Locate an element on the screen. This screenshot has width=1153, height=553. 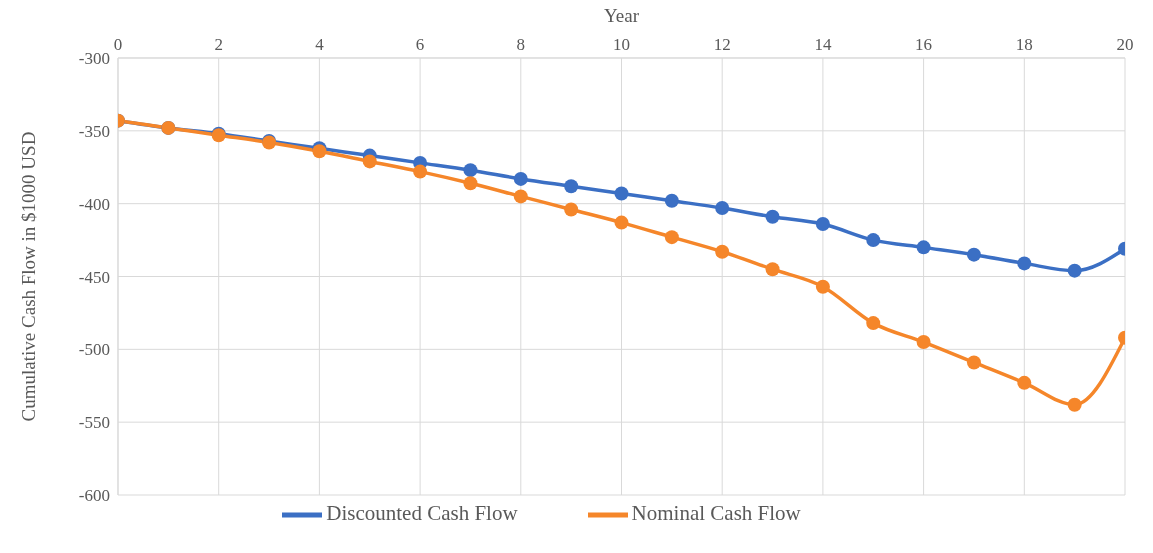
legend-label: Nominal Cash Flow is located at coordinates (716, 512).